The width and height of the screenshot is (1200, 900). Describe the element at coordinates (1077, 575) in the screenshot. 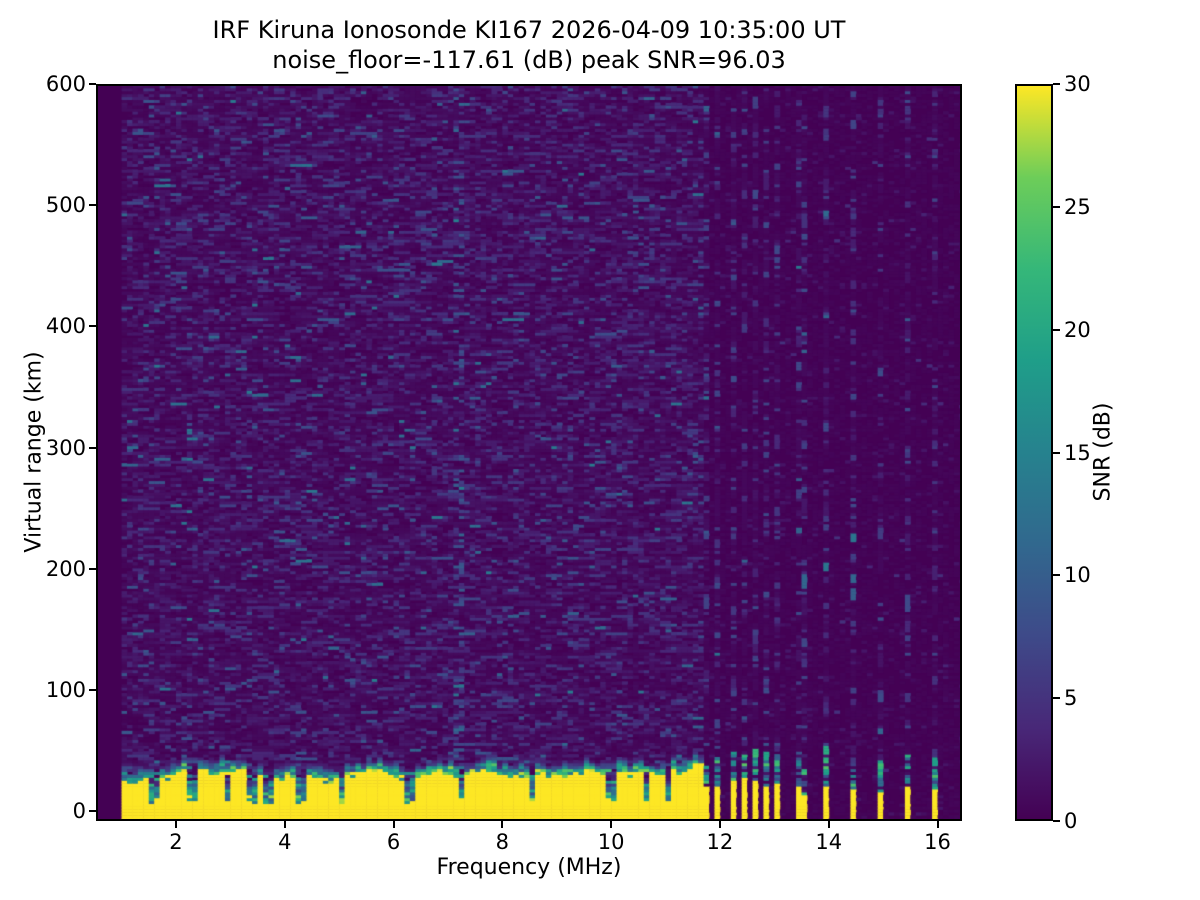

I see `colorbar-tick-label: 10` at that location.